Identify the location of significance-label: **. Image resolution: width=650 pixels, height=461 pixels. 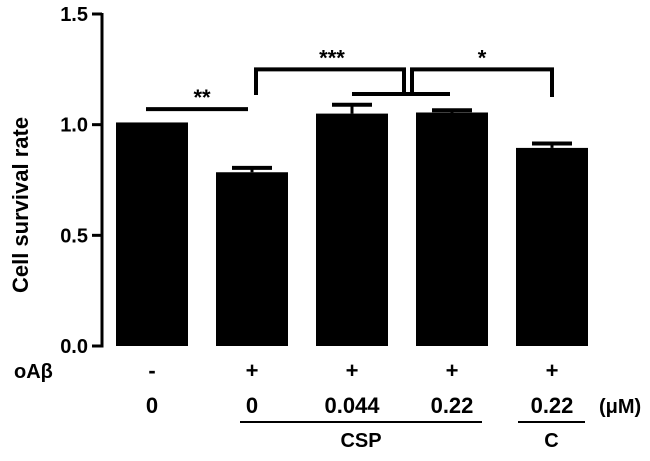
(202, 97).